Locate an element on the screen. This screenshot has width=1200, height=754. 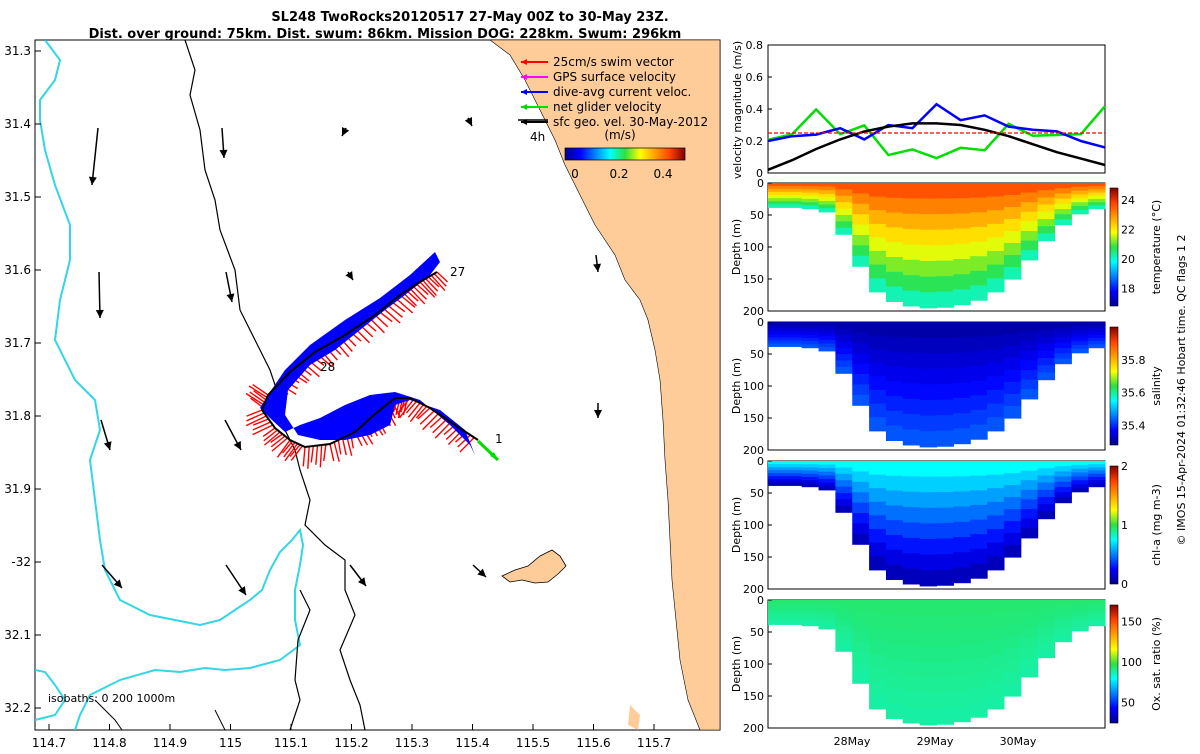
time-axis: 28May 29May 30May is located at coordinates (935, 741).